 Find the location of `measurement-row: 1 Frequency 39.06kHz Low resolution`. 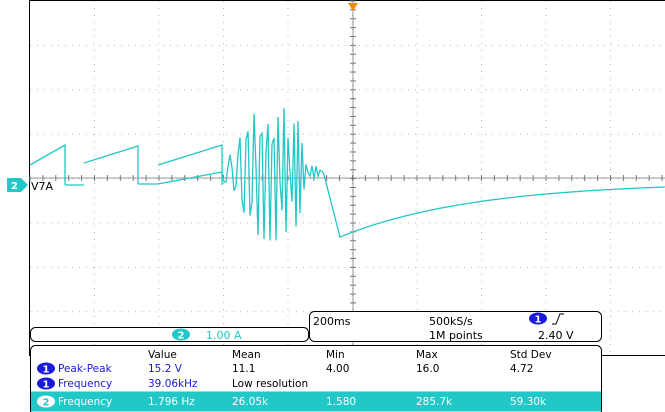

measurement-row: 1 Frequency 39.06kHz Low resolution is located at coordinates (172, 384).